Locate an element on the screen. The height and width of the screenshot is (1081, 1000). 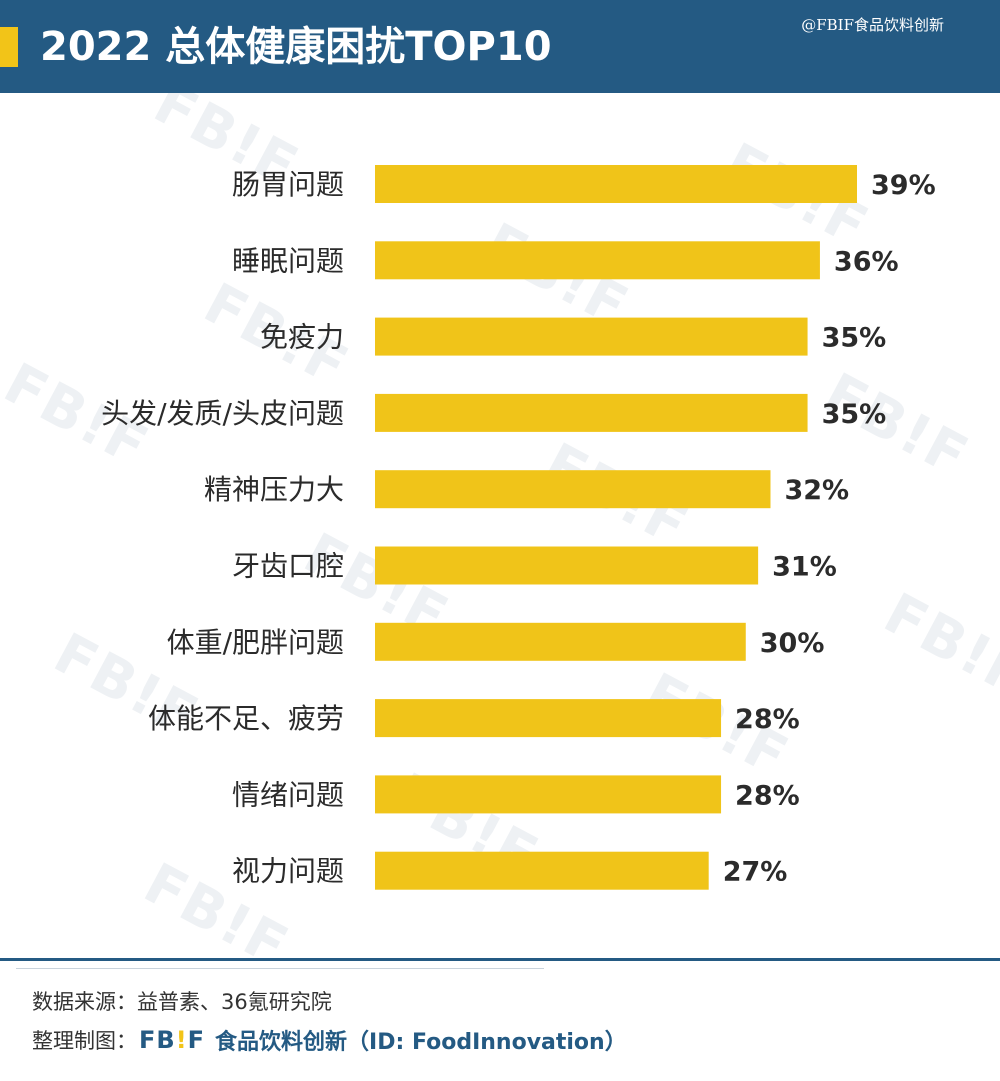
title-accent-mark is located at coordinates (9, 47).